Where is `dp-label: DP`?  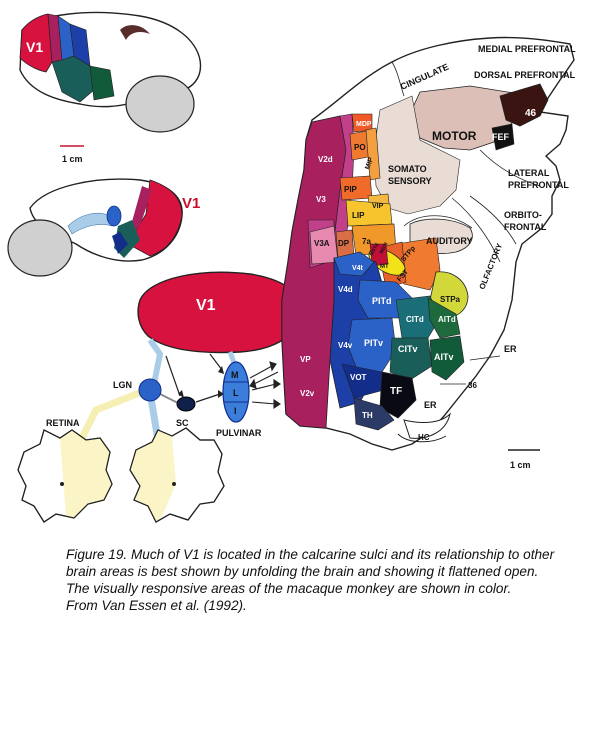 dp-label: DP is located at coordinates (344, 243).